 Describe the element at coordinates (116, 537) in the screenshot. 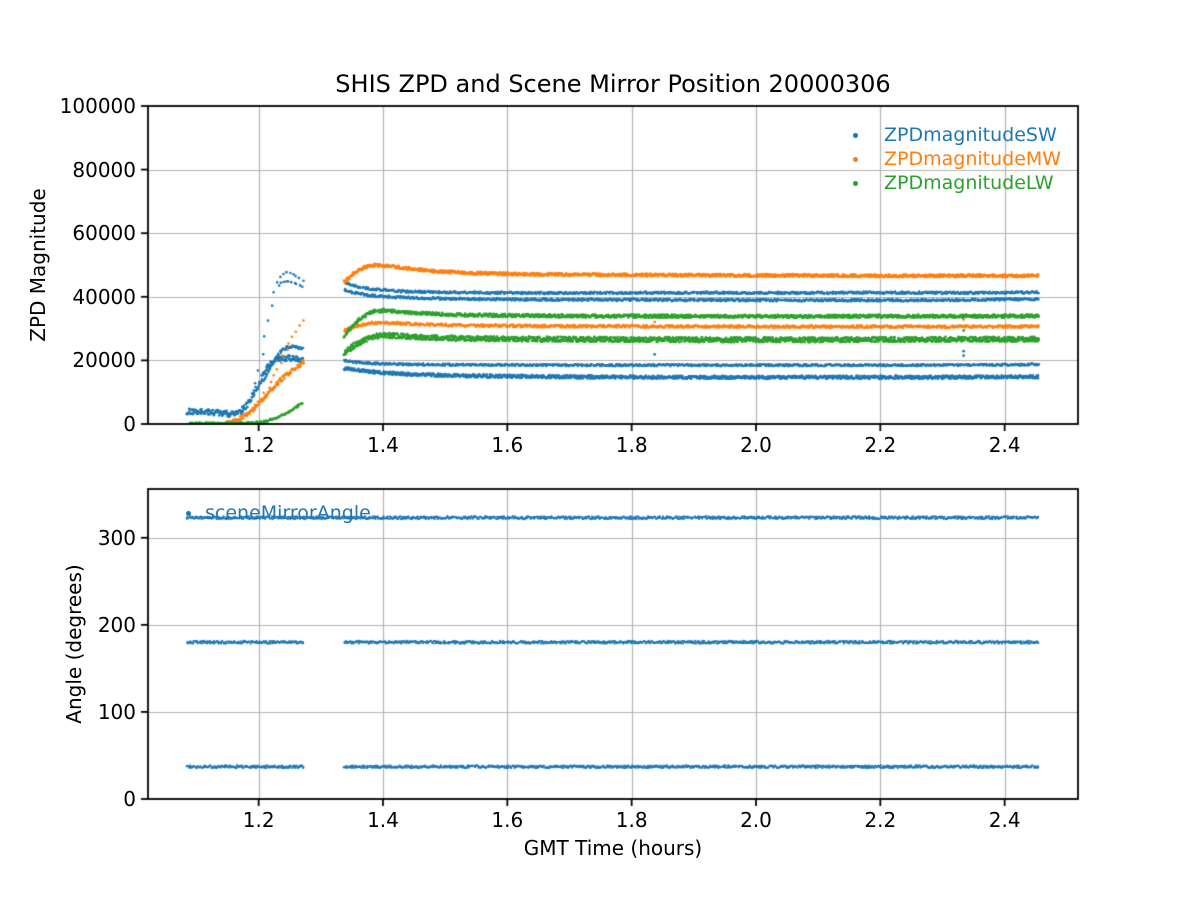

I see `y-tick-label: 300` at that location.